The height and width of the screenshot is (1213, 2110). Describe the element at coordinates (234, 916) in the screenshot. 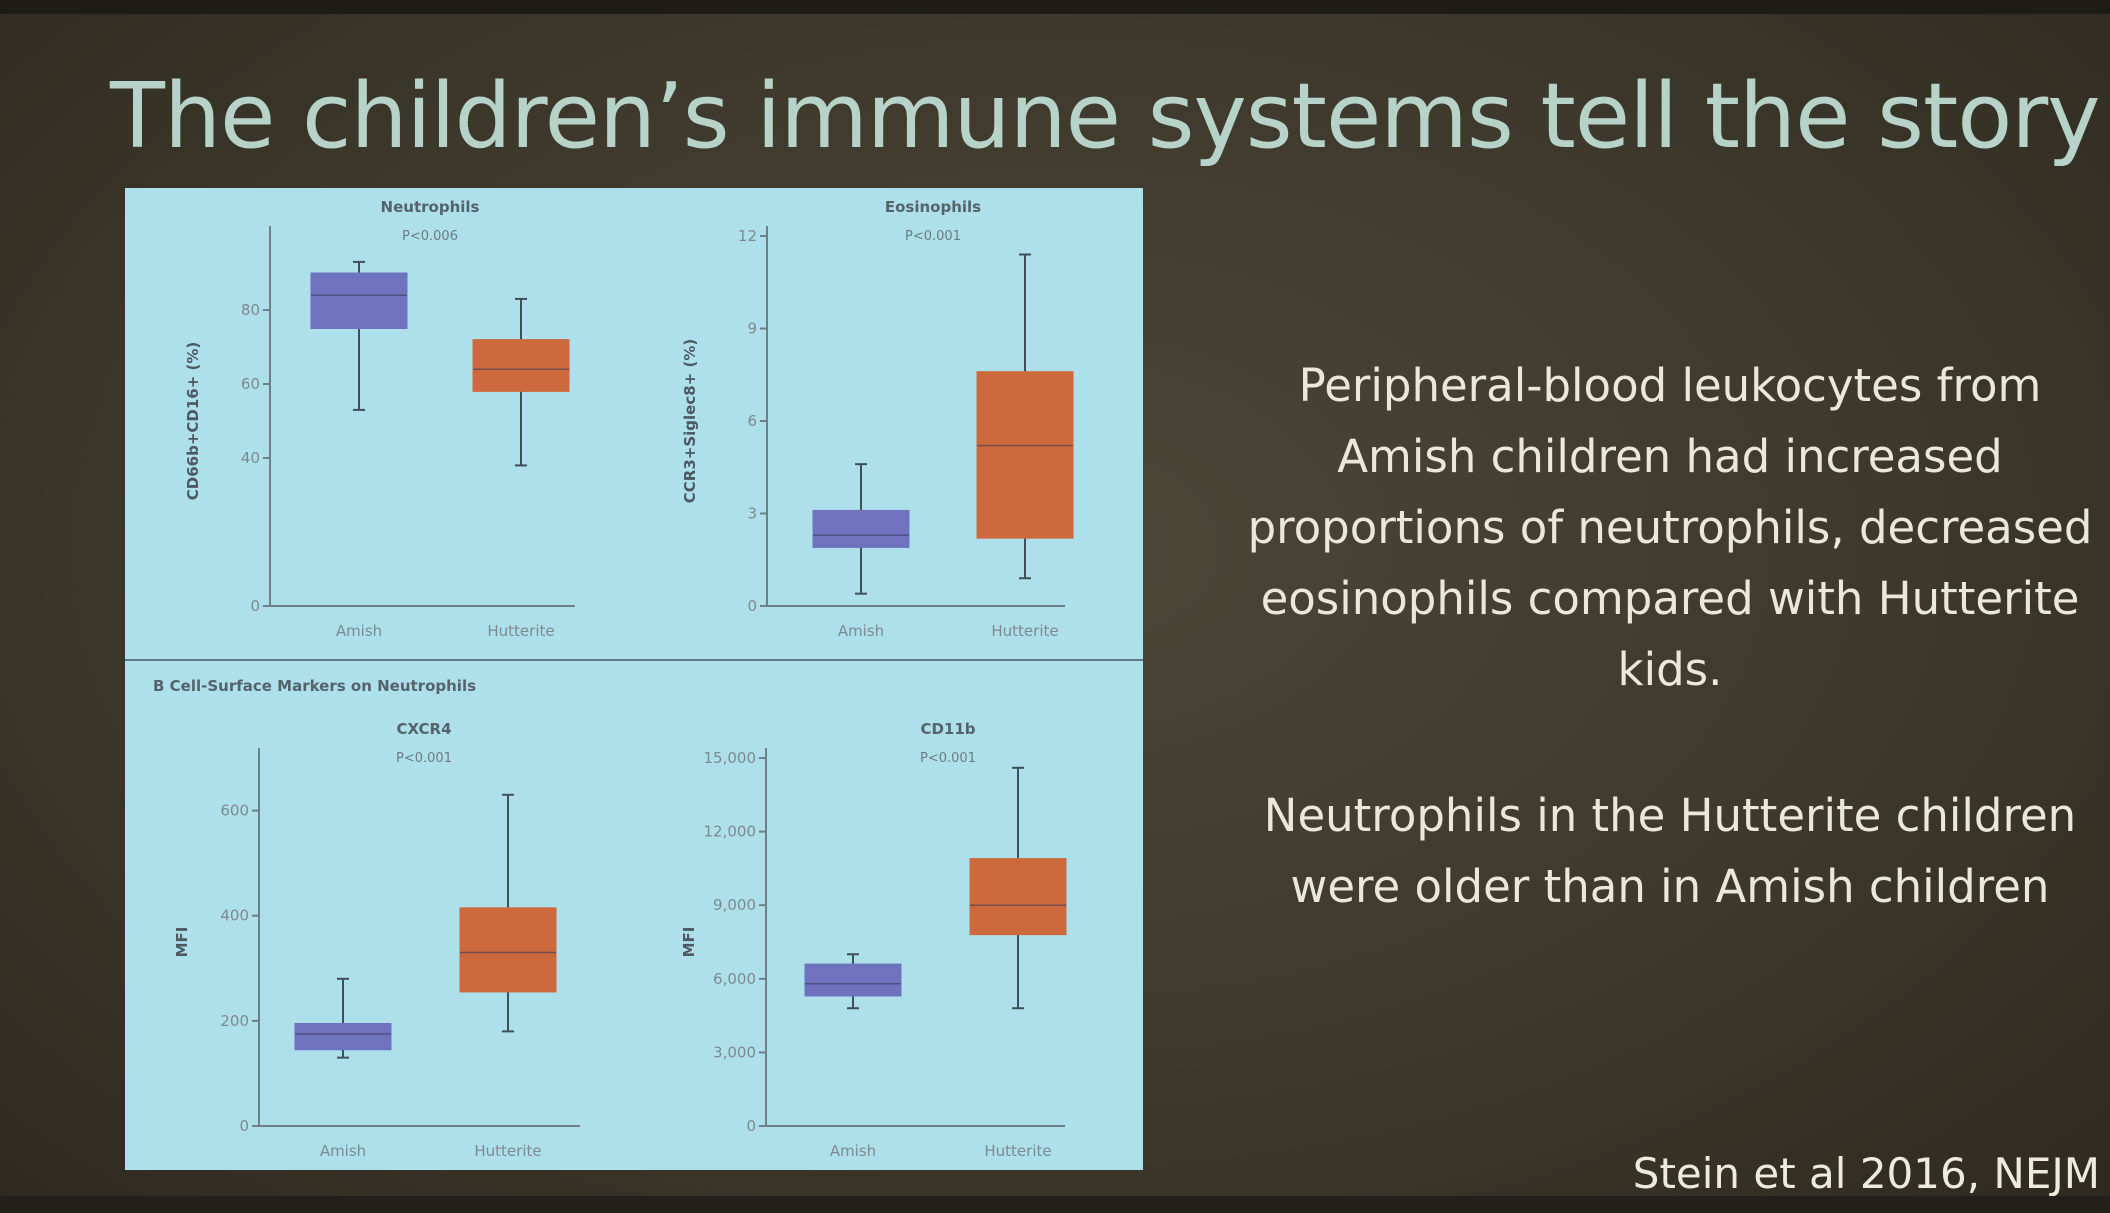

I see `cxcr4-y-tick-label: 400` at that location.